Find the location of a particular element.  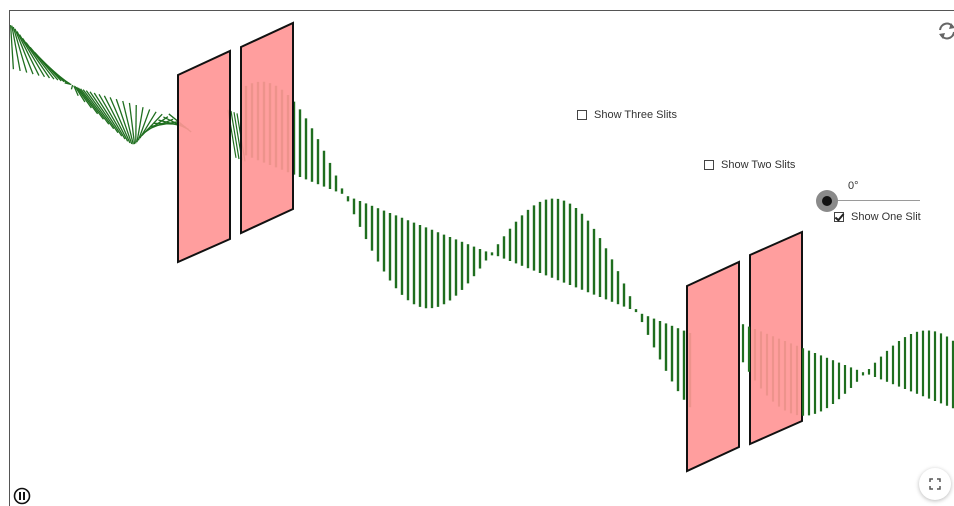

fullscreen-icon is located at coordinates (935, 484).